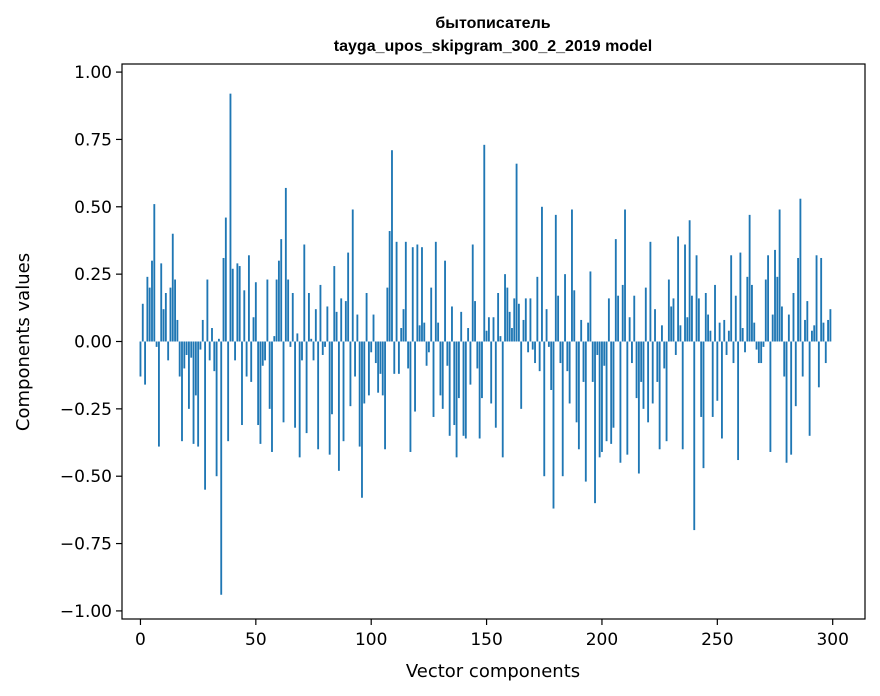  What do you see at coordinates (91, 342) in the screenshot?
I see `y-axis-ticks: 1.00 0.75 0.50 0.25 0.00 −0.25 −0.50 −0.75 −1.00` at bounding box center [91, 342].